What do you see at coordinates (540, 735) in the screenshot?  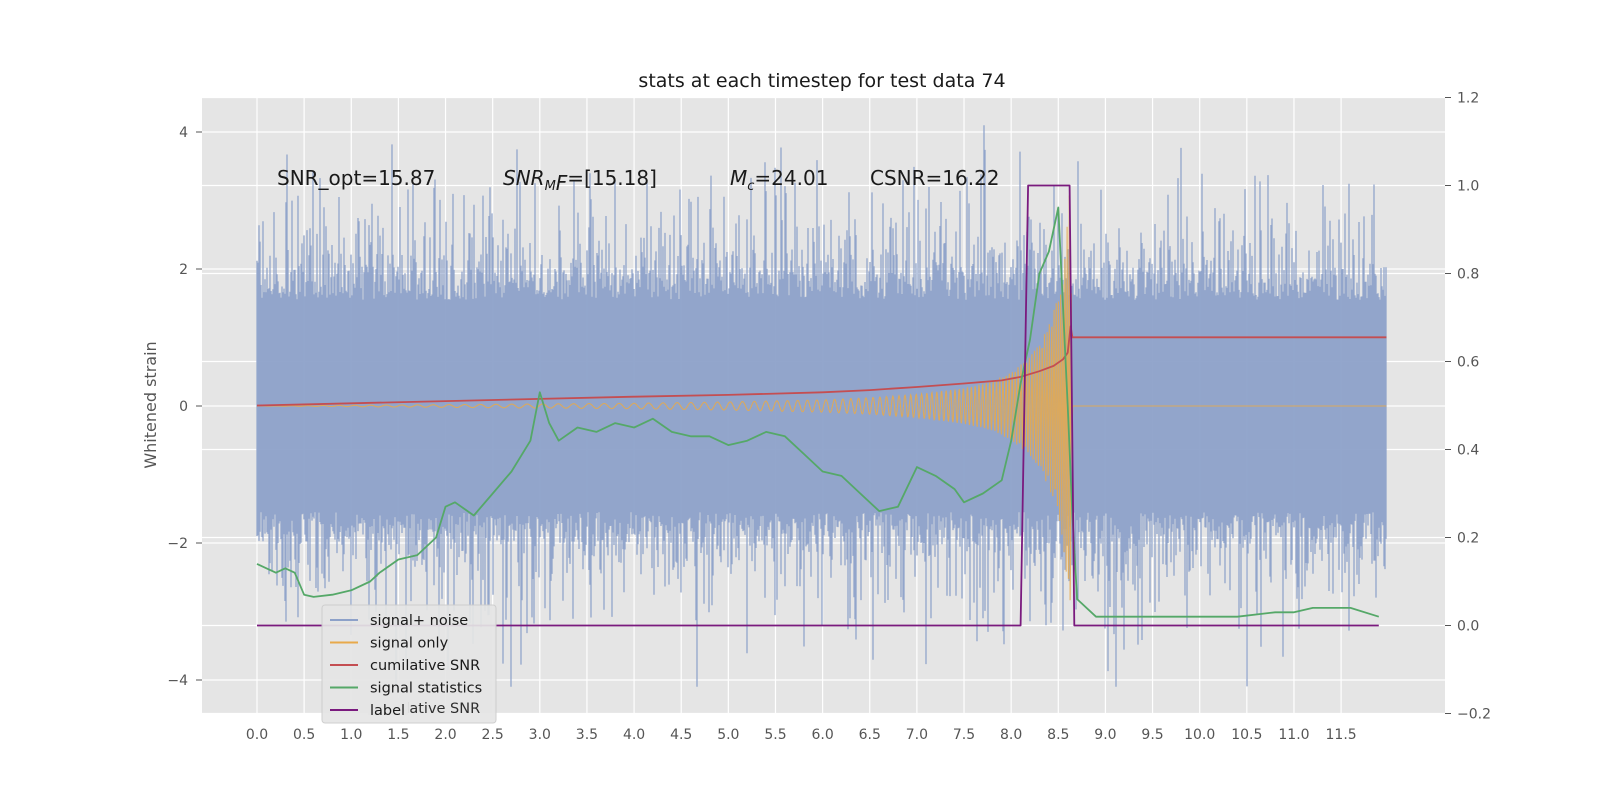 I see `x-tick-label: 3.0` at bounding box center [540, 735].